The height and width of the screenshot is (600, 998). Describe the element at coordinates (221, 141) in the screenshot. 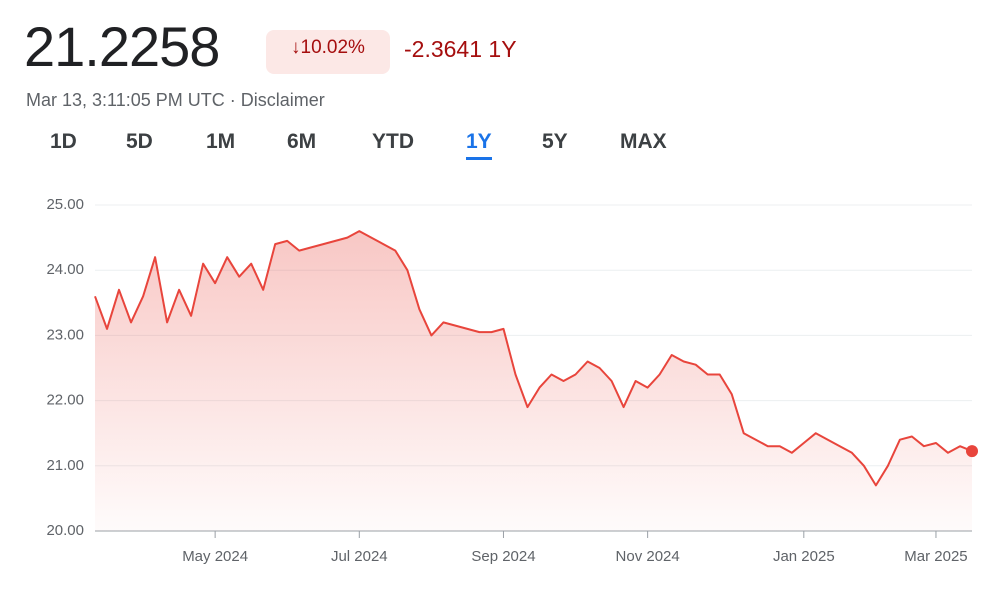

I see `range-tab: 1M` at that location.